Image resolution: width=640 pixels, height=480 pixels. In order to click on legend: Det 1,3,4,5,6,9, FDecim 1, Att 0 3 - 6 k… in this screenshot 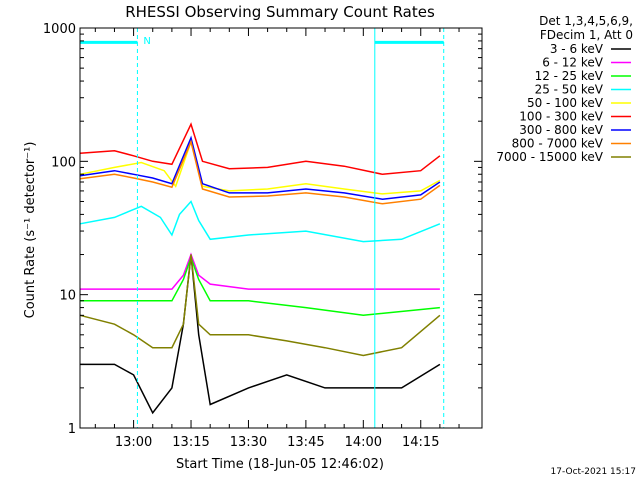, I will do `click(564, 89)`.